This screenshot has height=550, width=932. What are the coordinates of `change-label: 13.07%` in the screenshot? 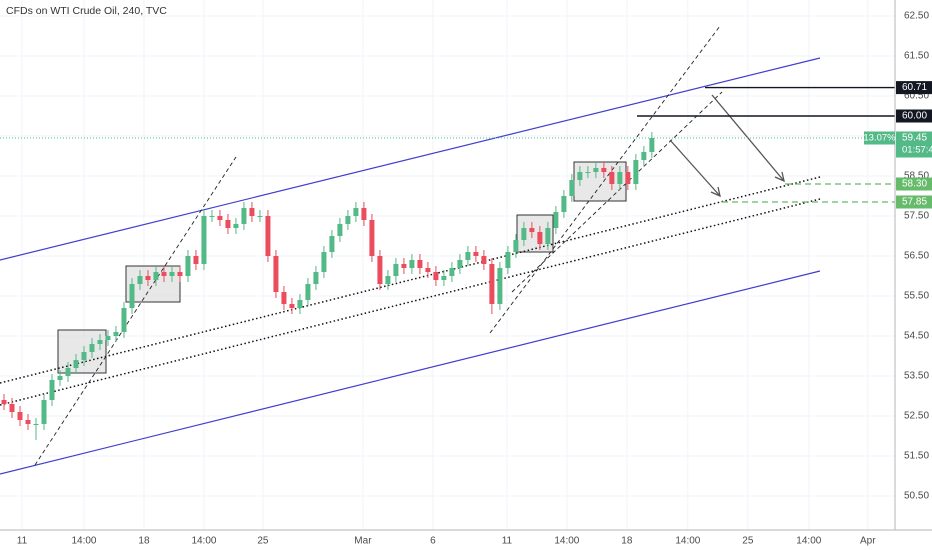 It's located at (879, 138).